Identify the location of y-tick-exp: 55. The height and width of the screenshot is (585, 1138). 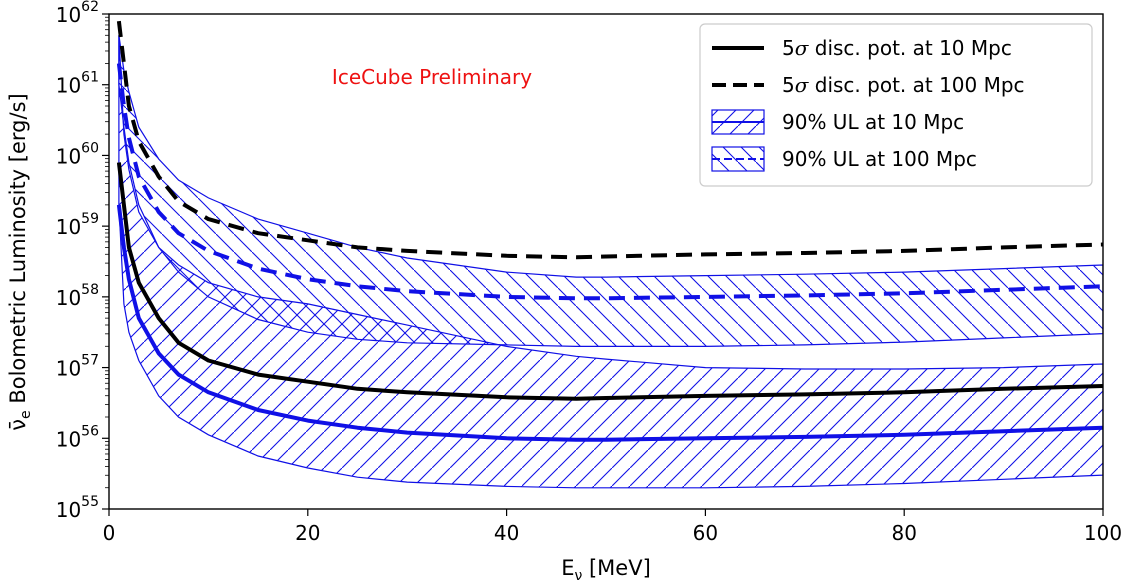
(90, 502).